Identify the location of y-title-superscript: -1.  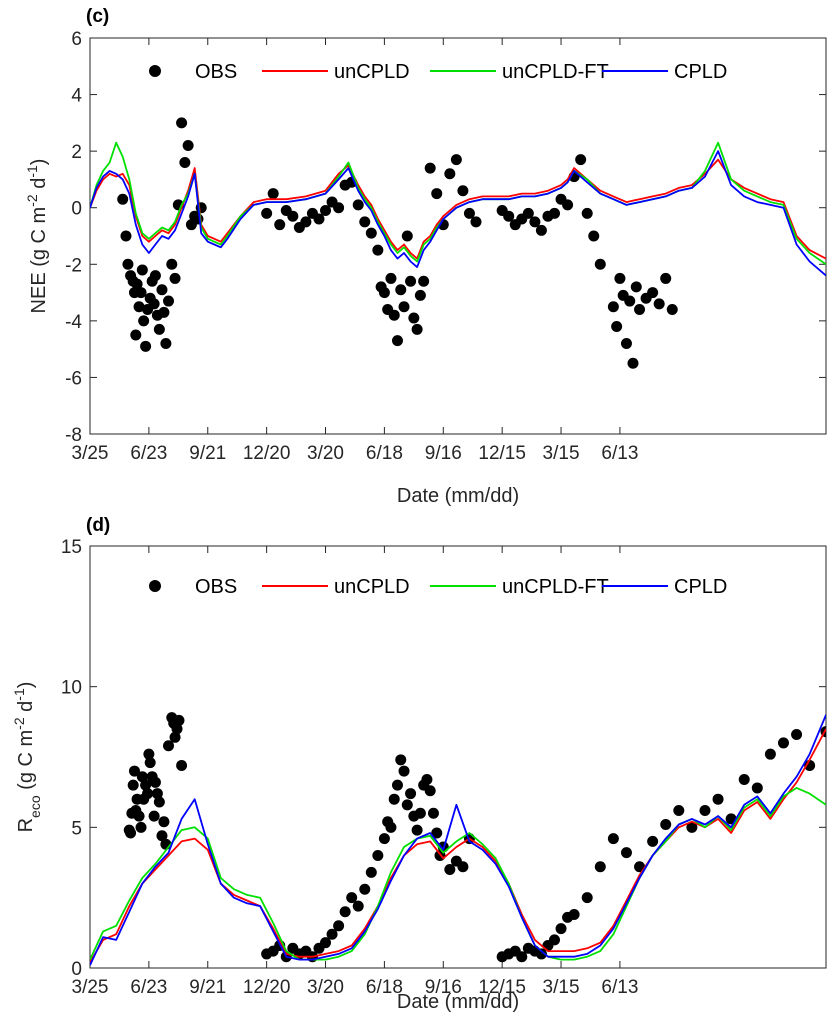
(32, 171).